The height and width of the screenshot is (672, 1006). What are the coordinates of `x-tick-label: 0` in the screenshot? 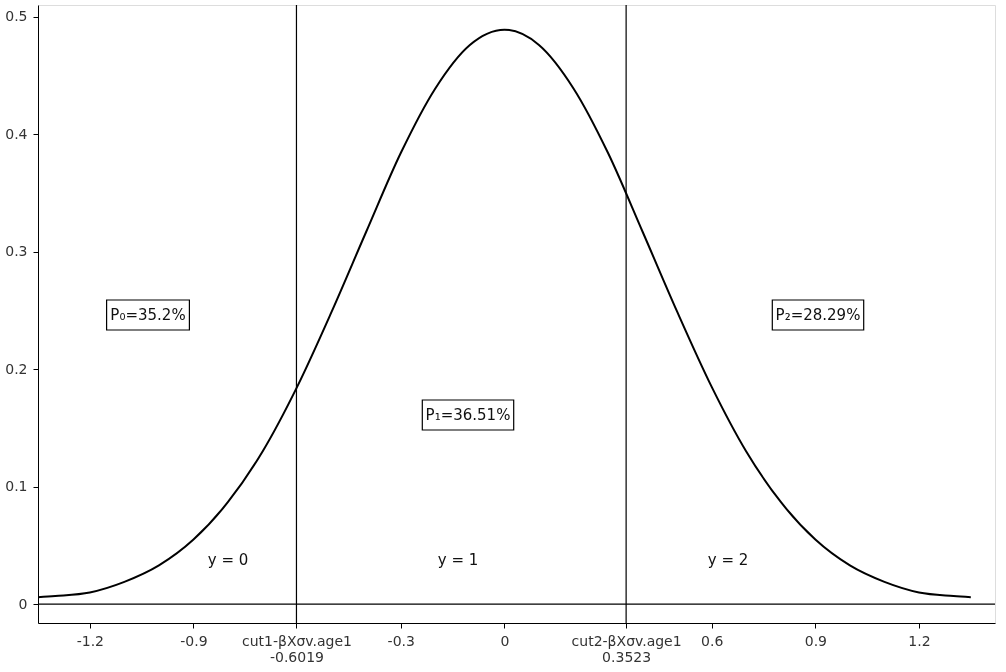 It's located at (505, 640).